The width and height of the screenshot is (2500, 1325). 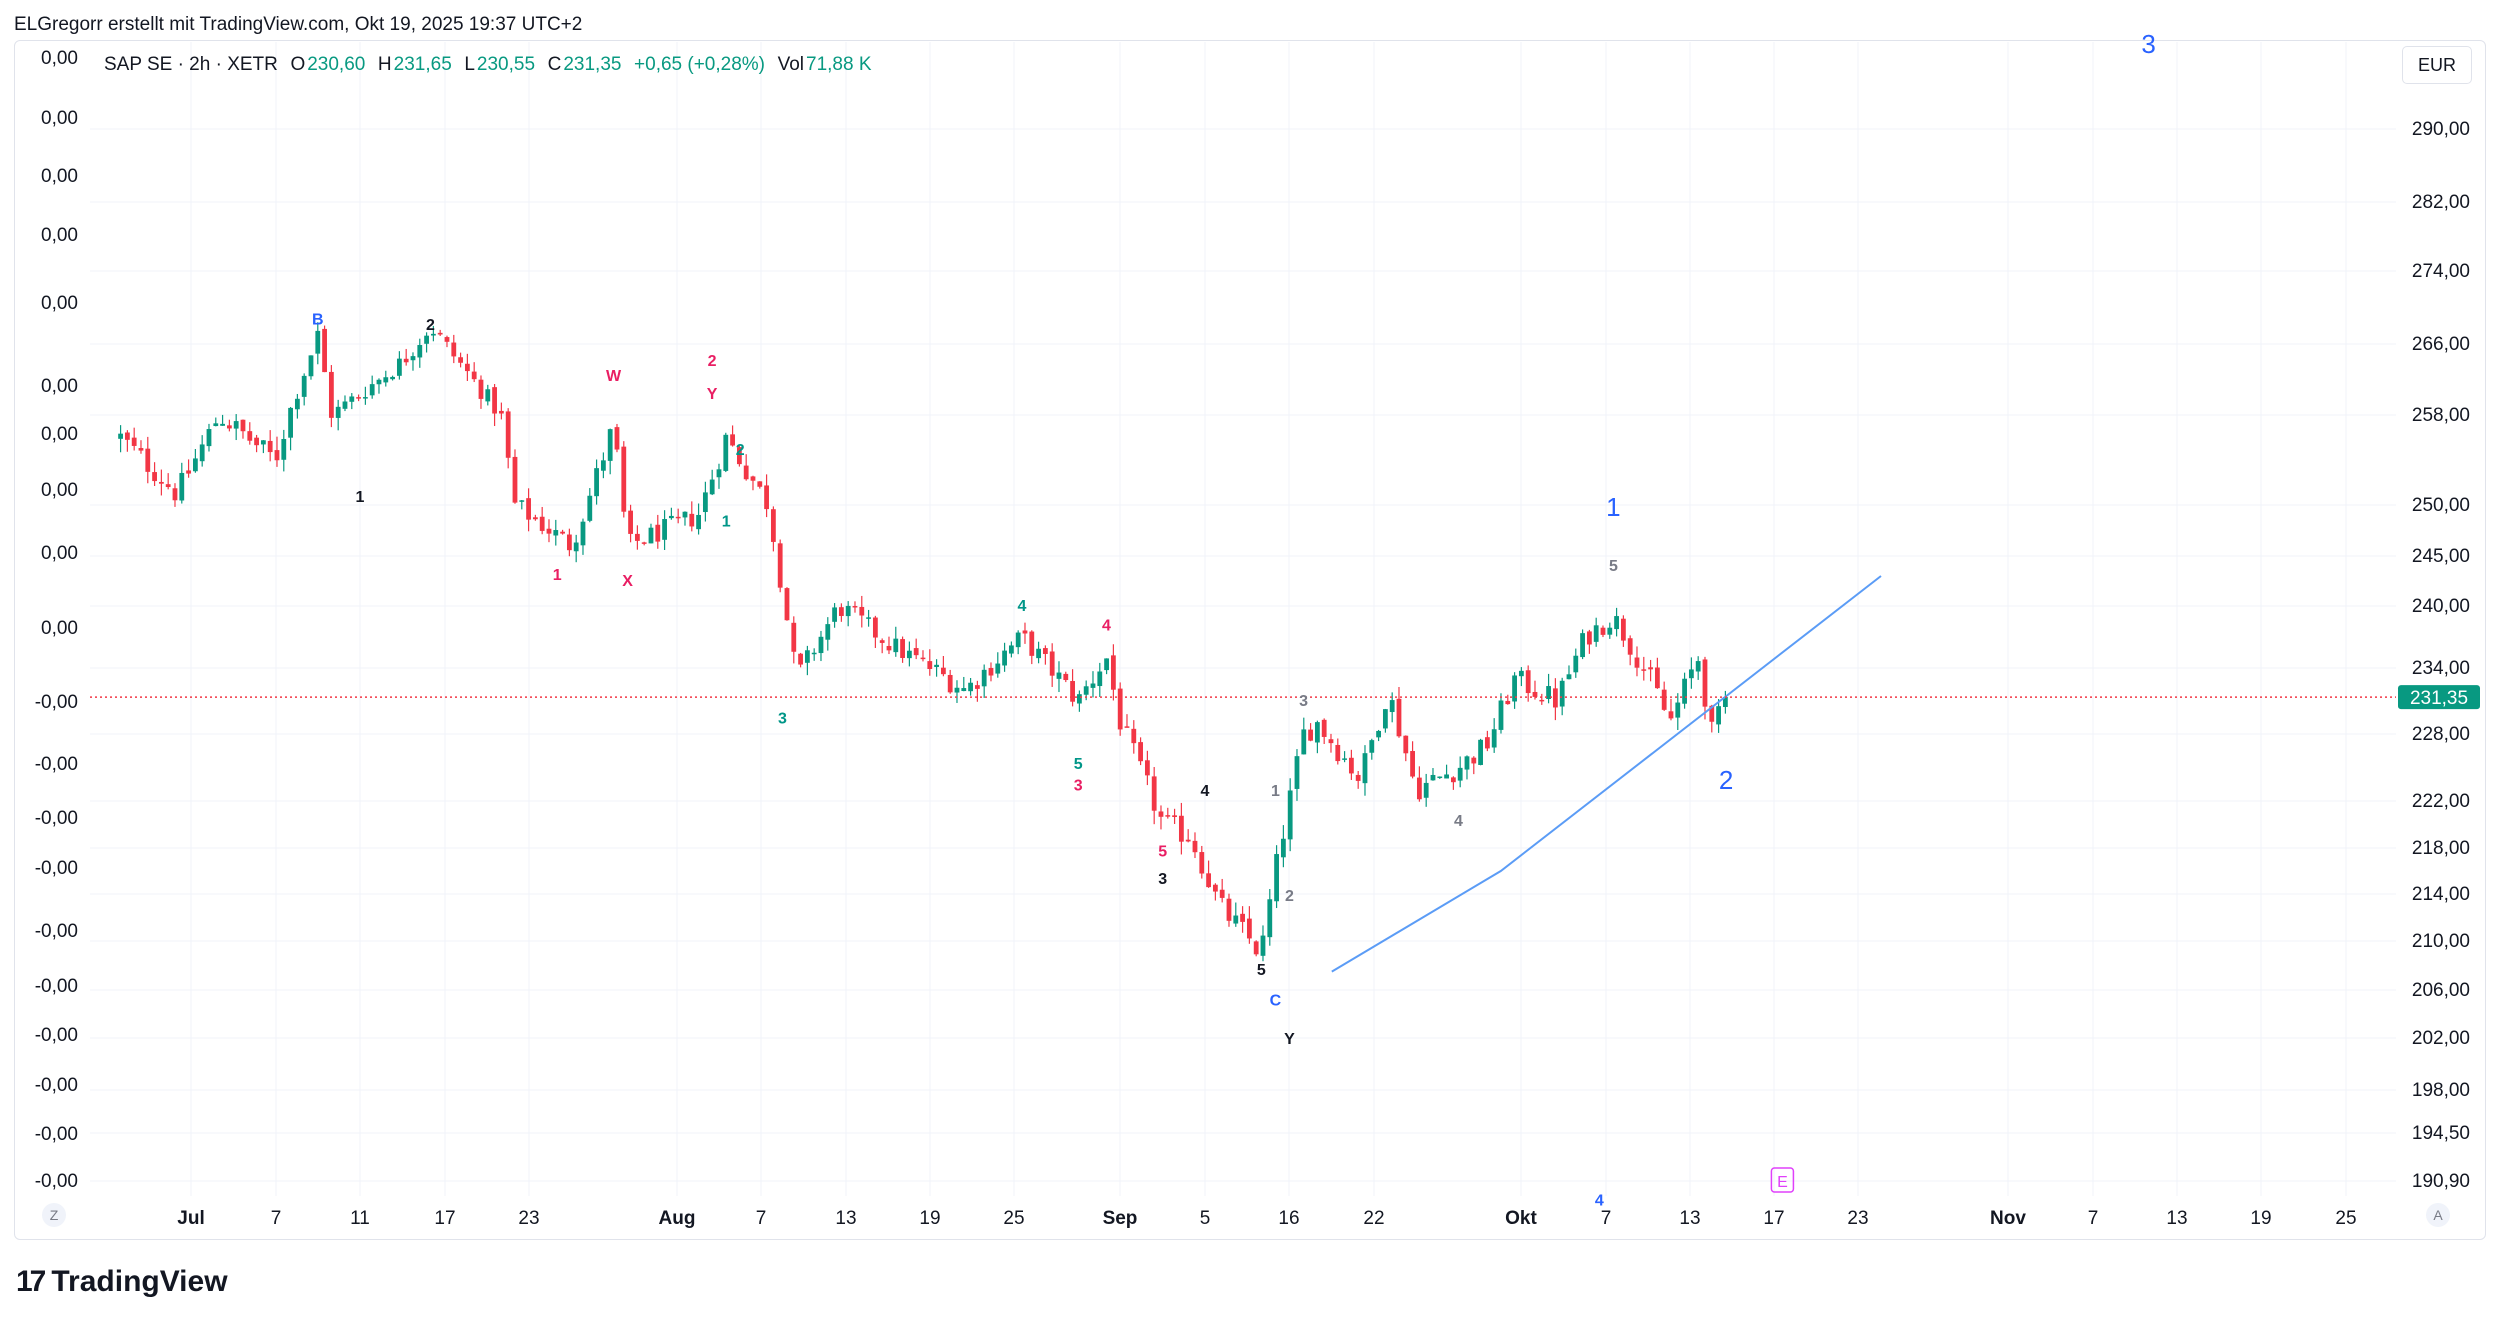 I want to click on legend-symbol: SAP SE · 2h · XETR, so click(x=191, y=64).